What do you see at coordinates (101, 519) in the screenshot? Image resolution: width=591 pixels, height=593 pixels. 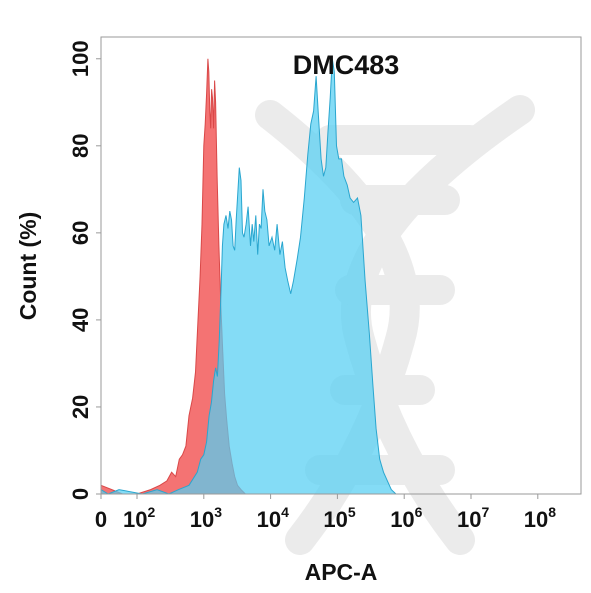 I see `x-tick-label: 0` at bounding box center [101, 519].